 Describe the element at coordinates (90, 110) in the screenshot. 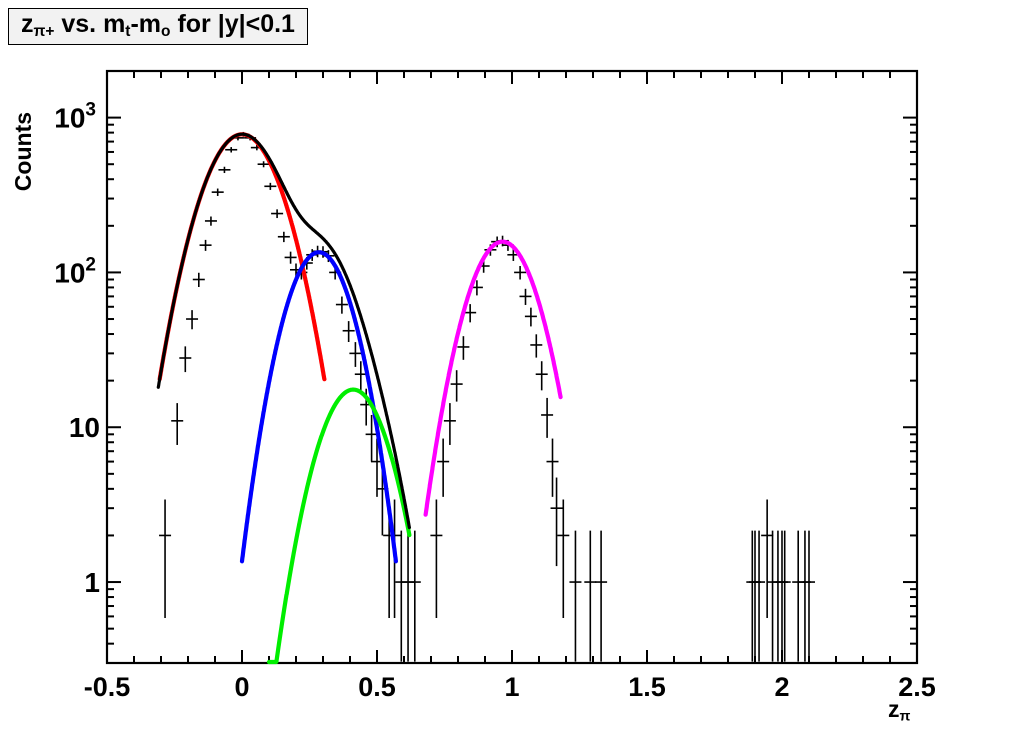

I see `y-tick-exponent: 3` at that location.